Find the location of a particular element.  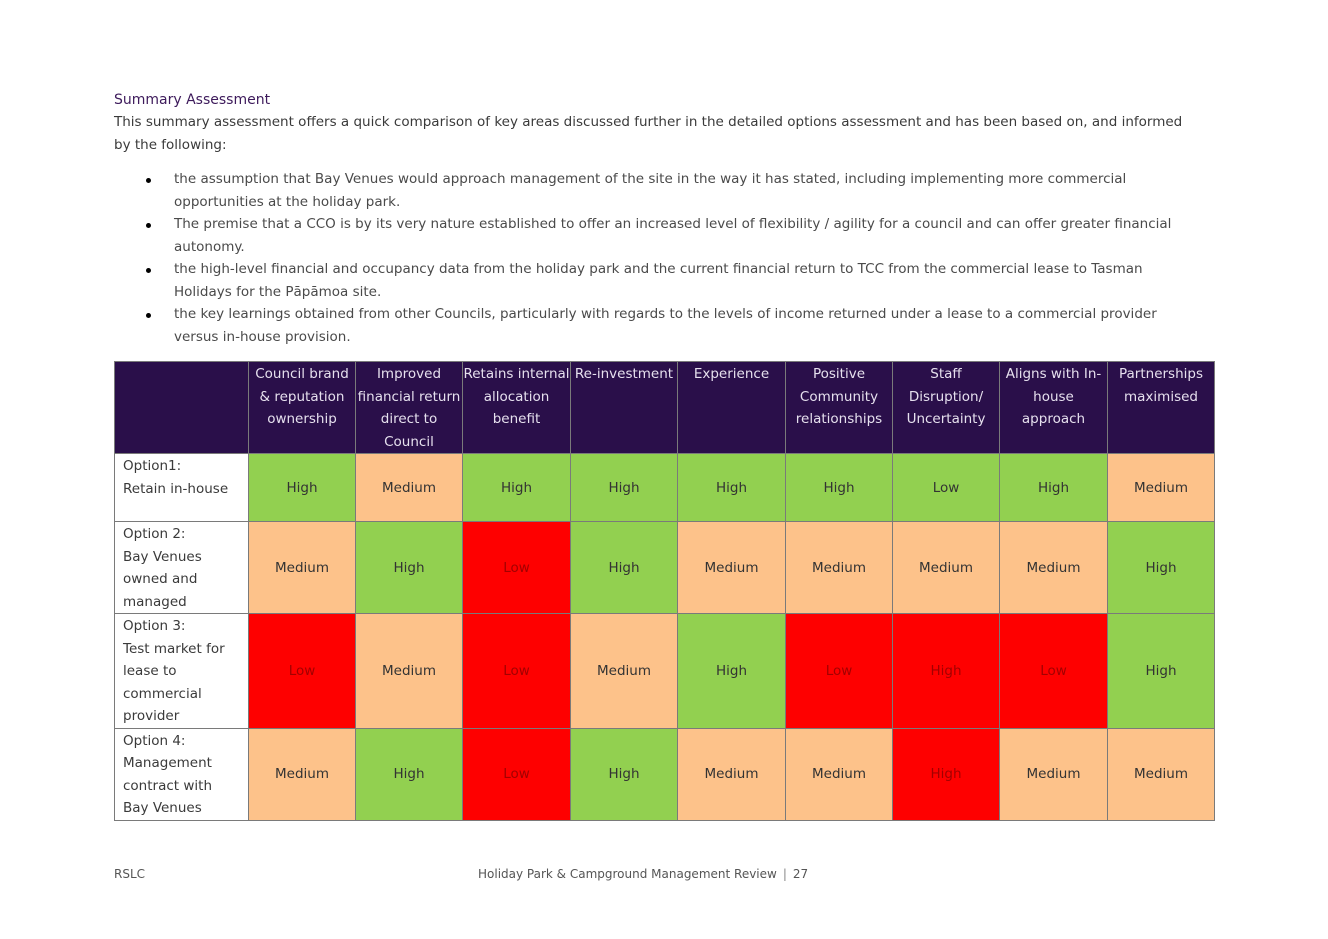

page-number: 27 is located at coordinates (800, 874).